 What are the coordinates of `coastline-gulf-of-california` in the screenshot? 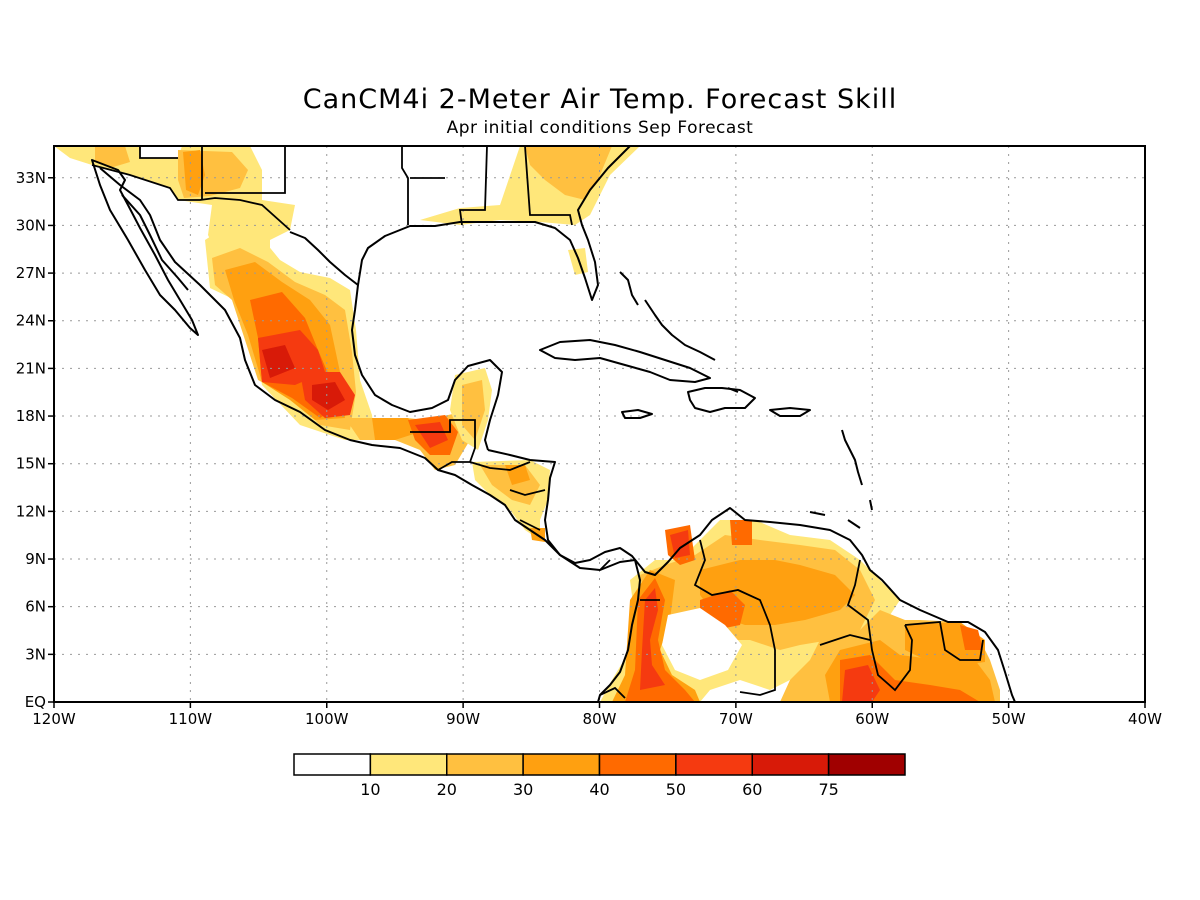 It's located at (155, 242).